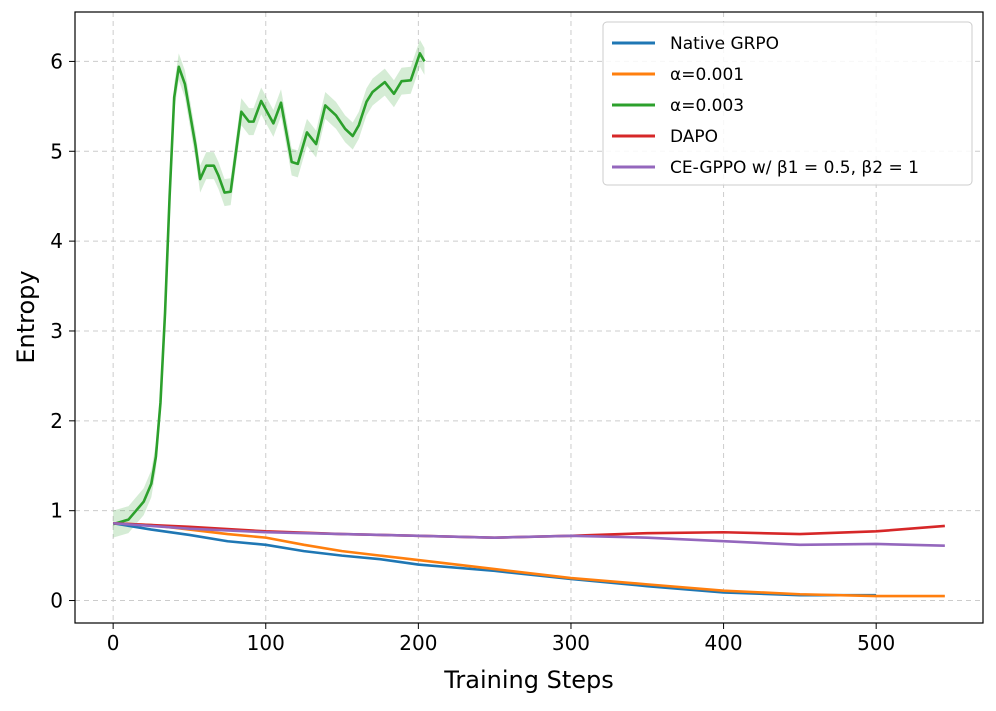  Describe the element at coordinates (56, 241) in the screenshot. I see `y-tick-label: 4` at that location.